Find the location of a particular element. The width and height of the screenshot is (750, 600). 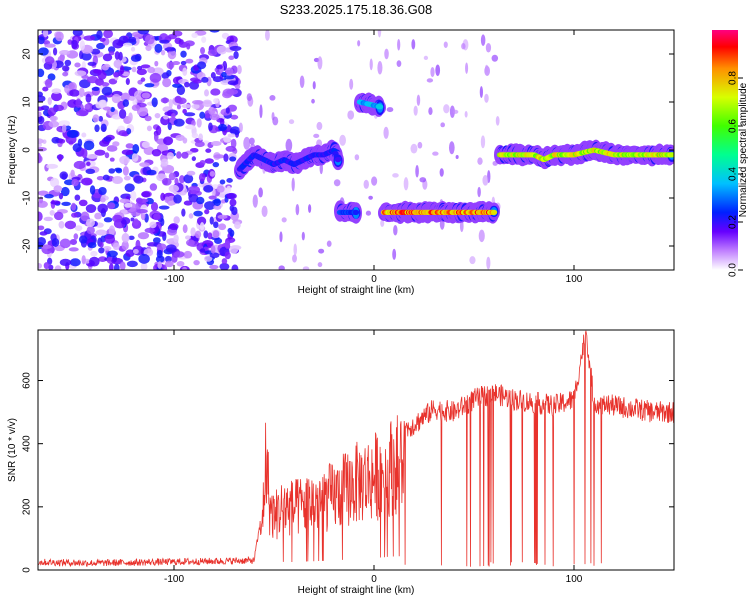

y-tick-label: 600 is located at coordinates (27, 380).